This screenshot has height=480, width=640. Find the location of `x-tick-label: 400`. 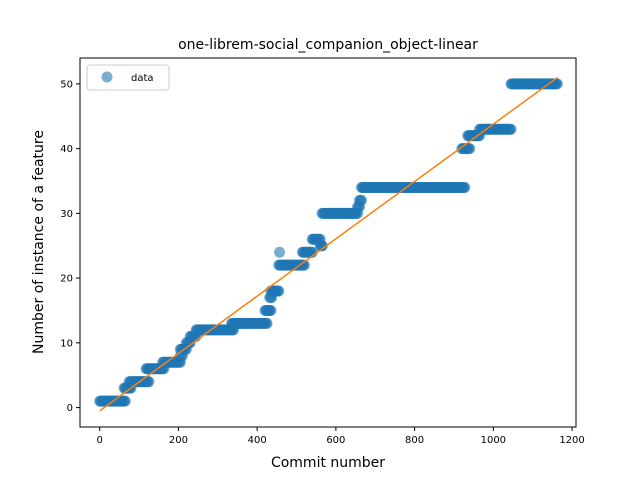

x-tick-label: 400 is located at coordinates (257, 440).